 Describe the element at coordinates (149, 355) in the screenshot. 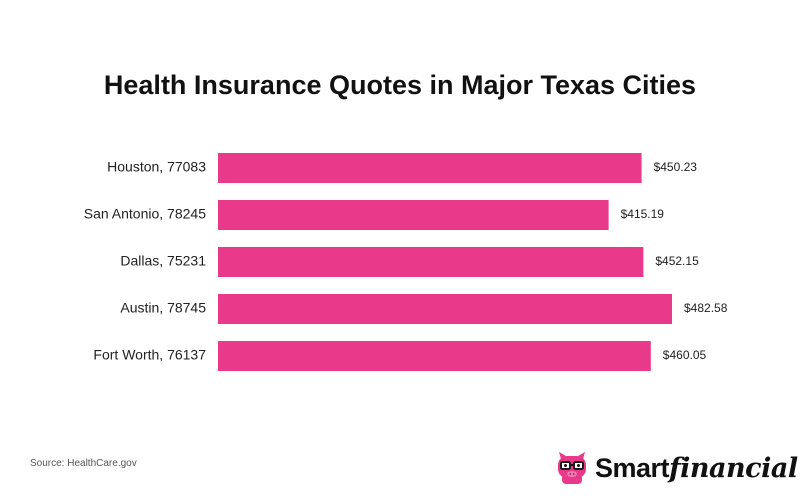

I see `category-label: Fort Worth, 76137` at that location.